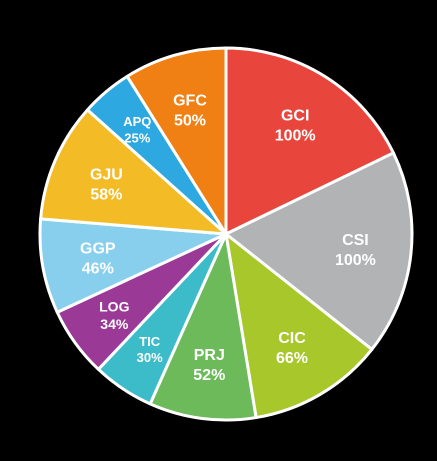 The height and width of the screenshot is (461, 437). I want to click on slice-value-gju: 58%, so click(106, 194).